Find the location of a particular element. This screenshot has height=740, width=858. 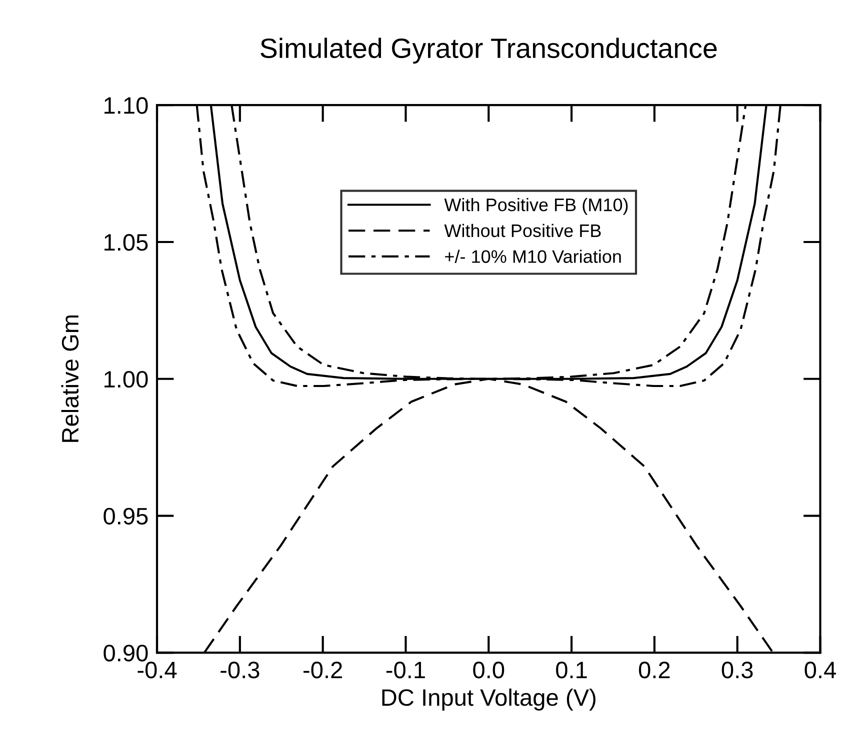

x-tick-label: -0.3 is located at coordinates (240, 670).